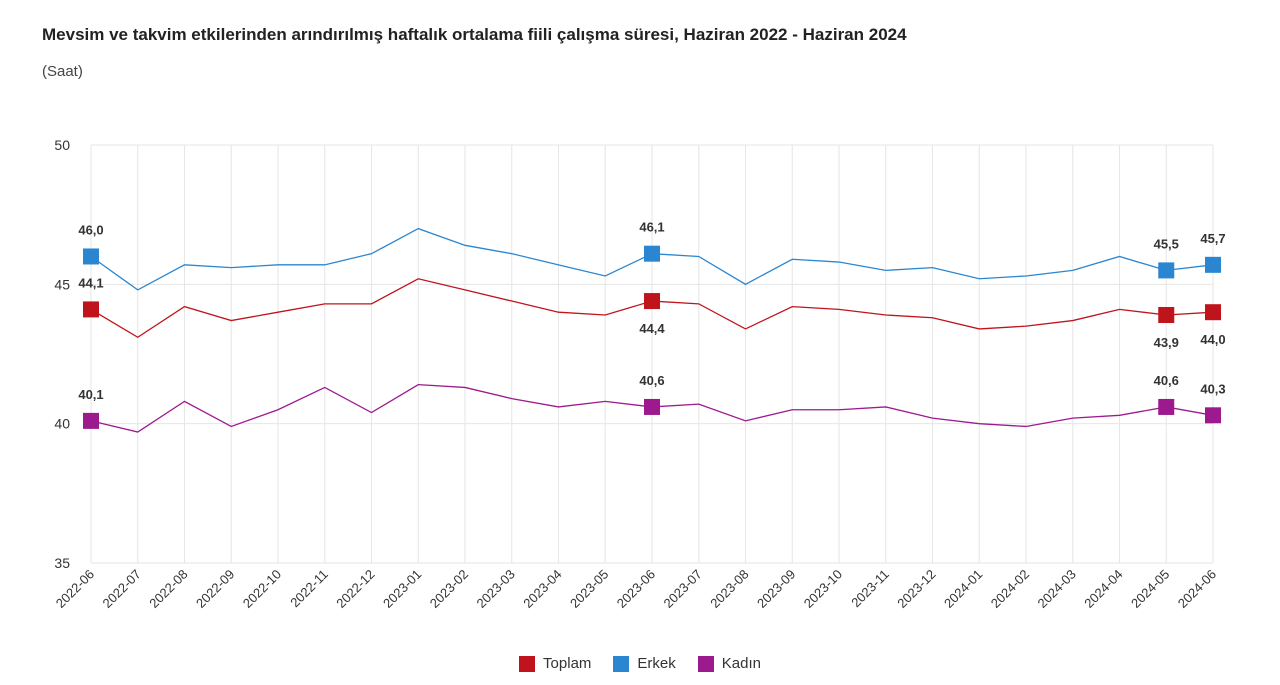 The width and height of the screenshot is (1280, 685). What do you see at coordinates (1212, 388) in the screenshot?
I see `data-label: 40,3` at bounding box center [1212, 388].